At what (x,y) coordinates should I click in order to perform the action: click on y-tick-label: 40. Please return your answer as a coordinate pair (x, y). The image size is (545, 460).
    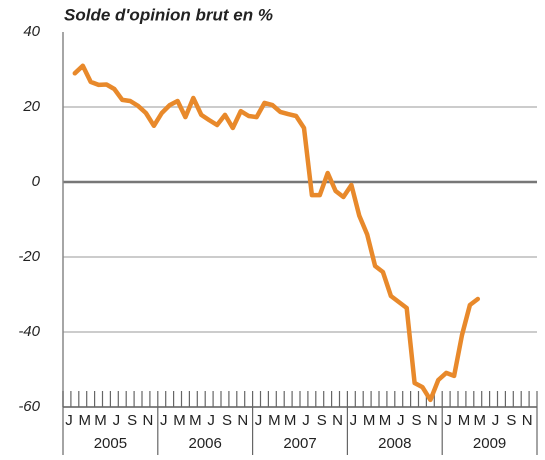
    Looking at the image, I should click on (31, 31).